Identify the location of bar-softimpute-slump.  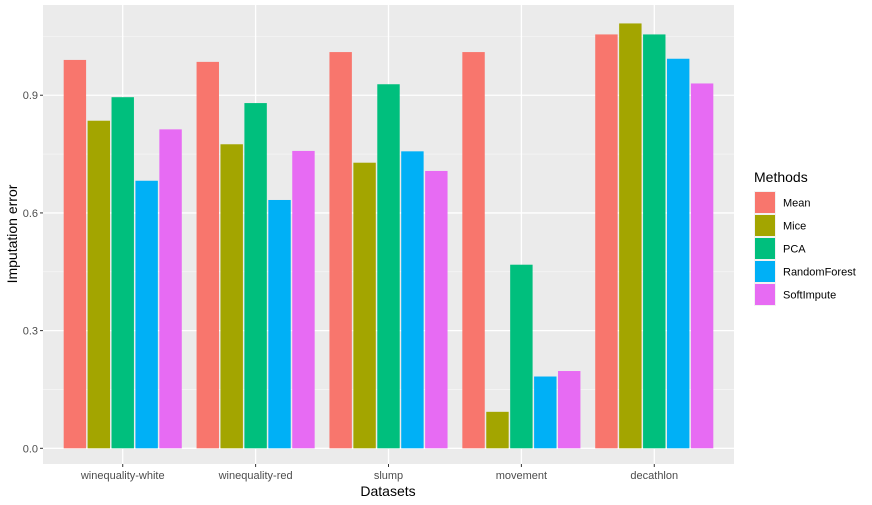
(436, 309).